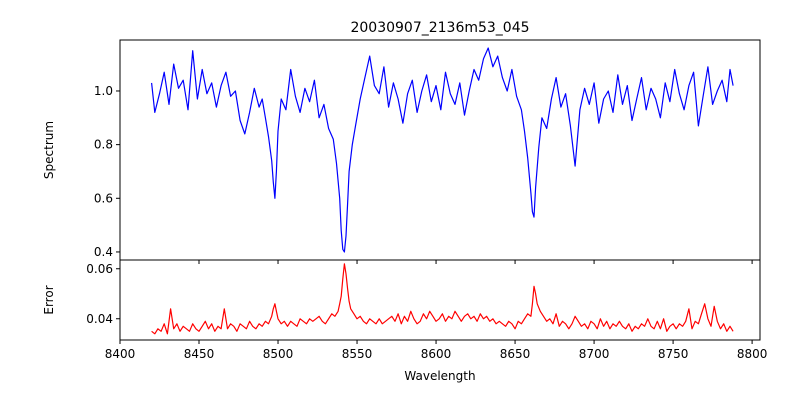 This screenshot has width=800, height=400. What do you see at coordinates (49, 299) in the screenshot?
I see `error-y-axis-label: Error` at bounding box center [49, 299].